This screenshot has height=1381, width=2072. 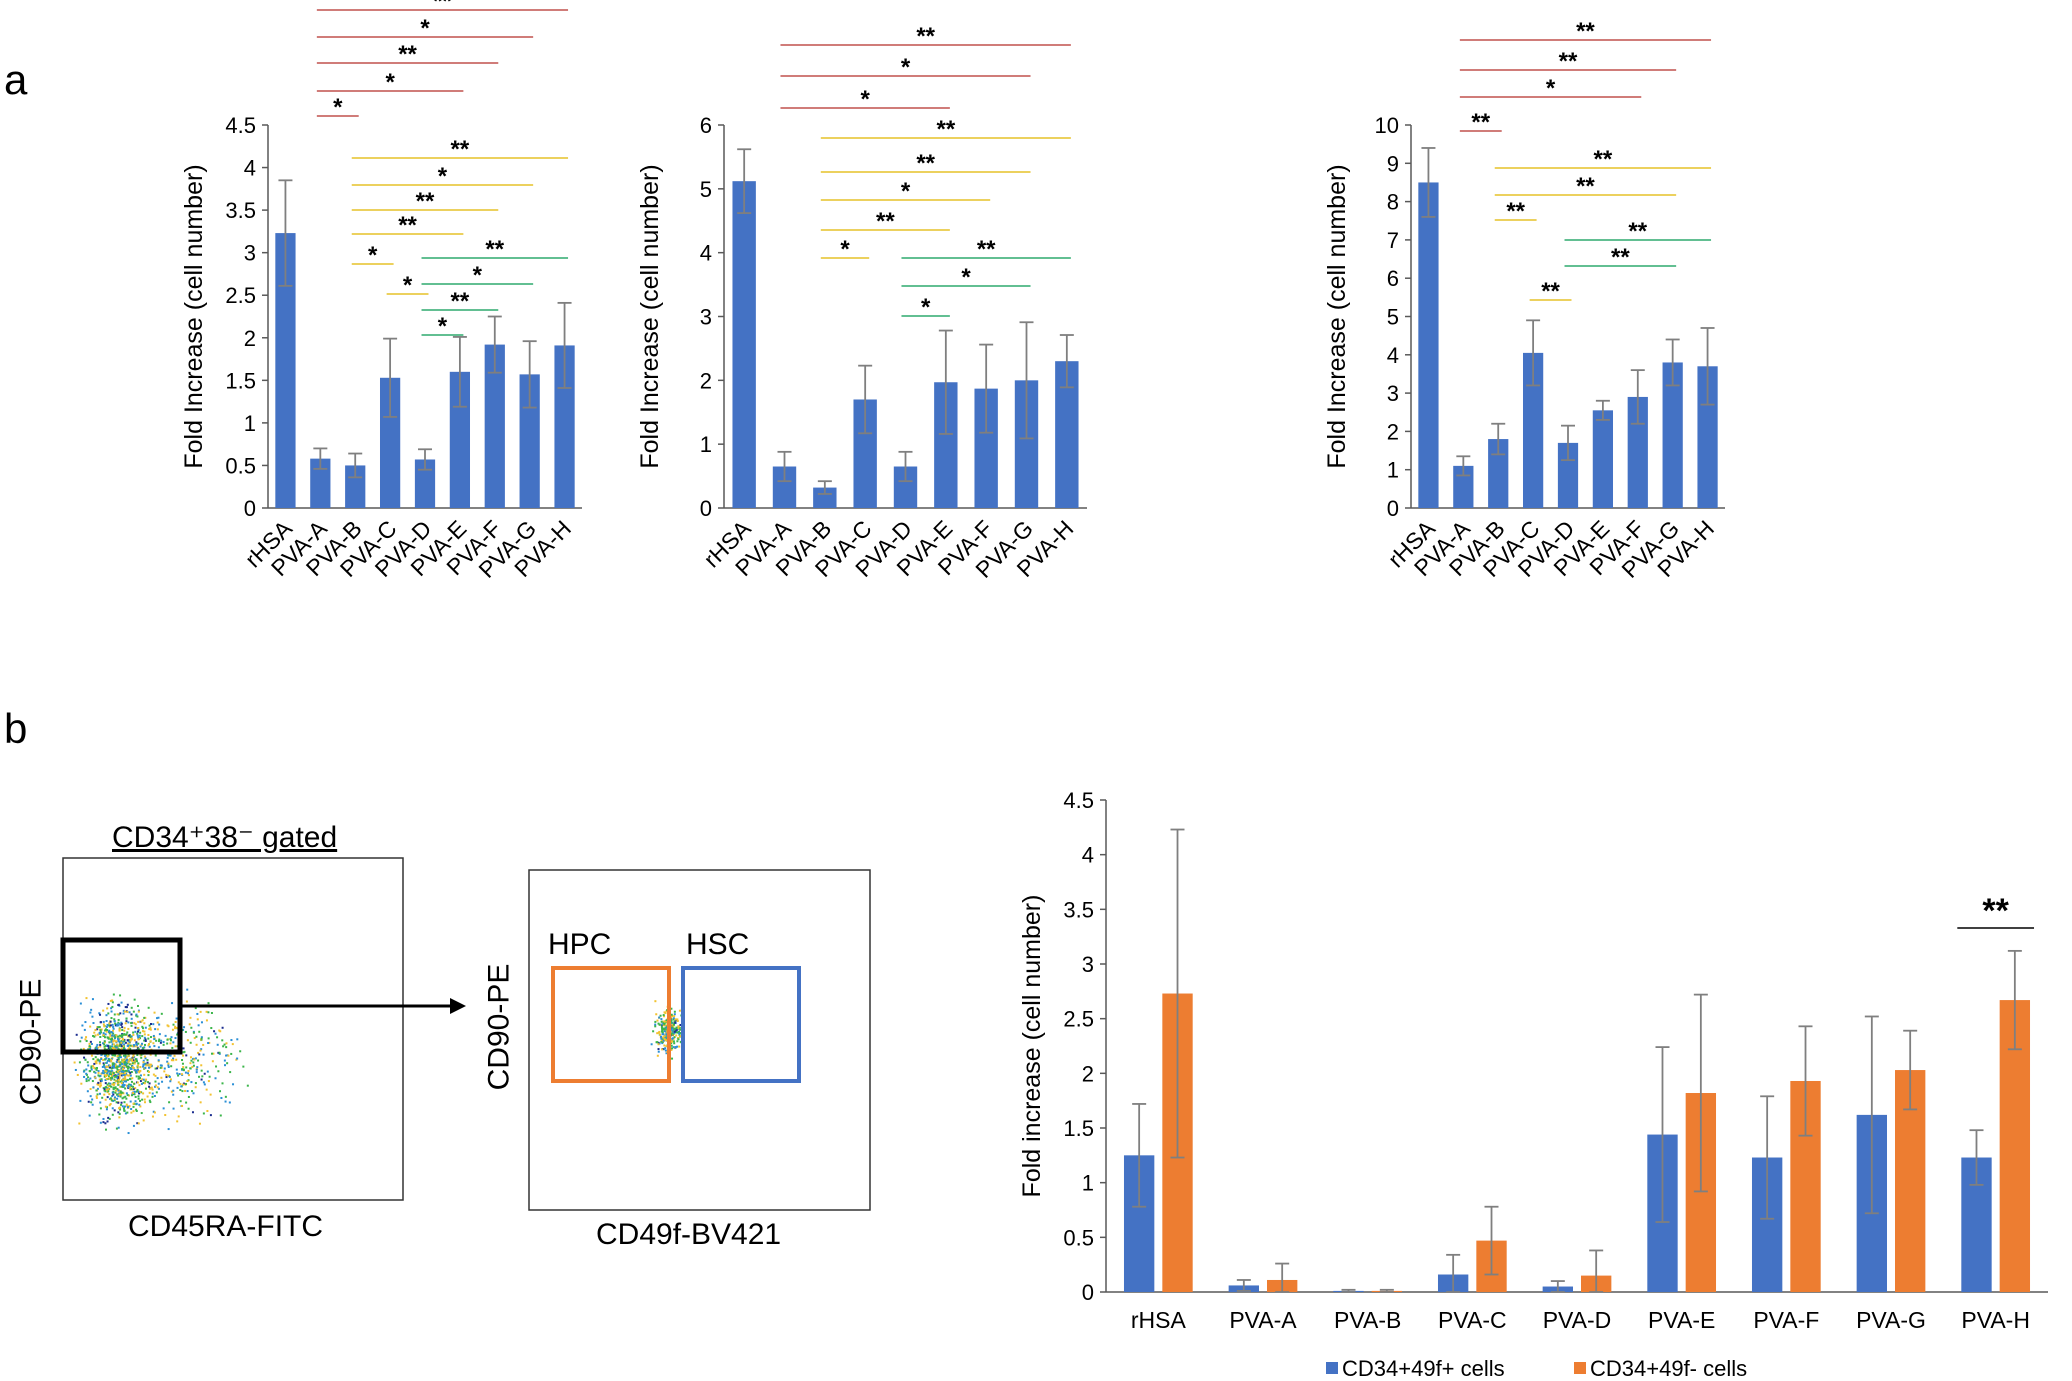 I want to click on y-tick-label: 2, so click(x=250, y=338).